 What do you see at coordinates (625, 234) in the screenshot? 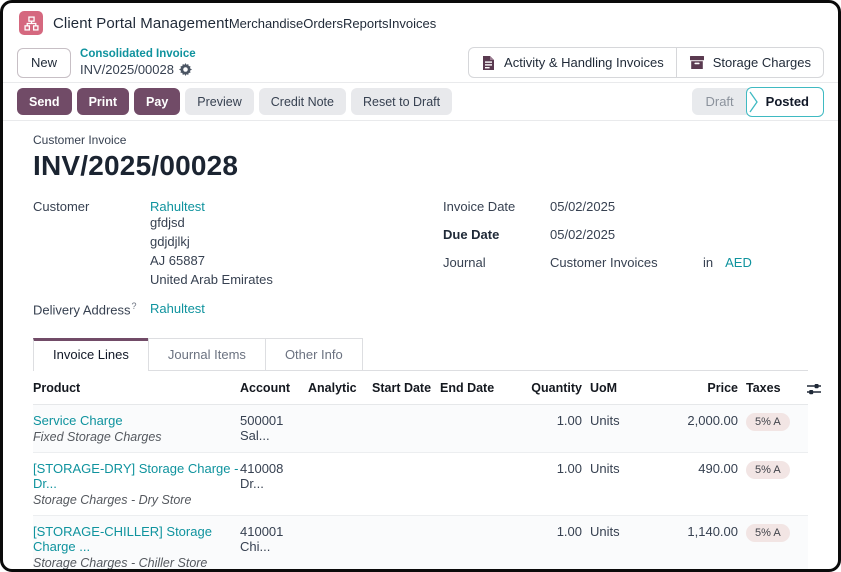
I see `due-date-field: Due Date 05/02/2025` at bounding box center [625, 234].